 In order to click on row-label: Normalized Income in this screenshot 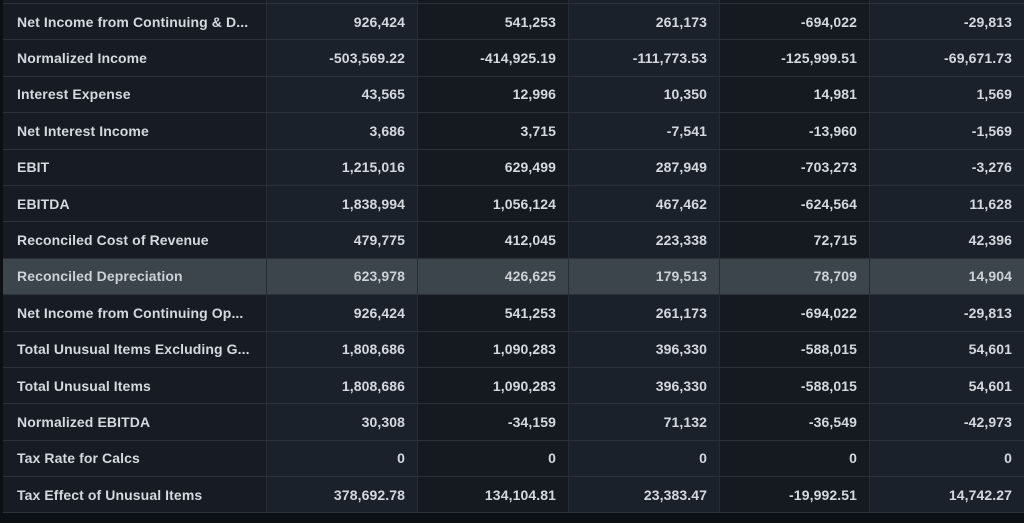, I will do `click(135, 58)`.